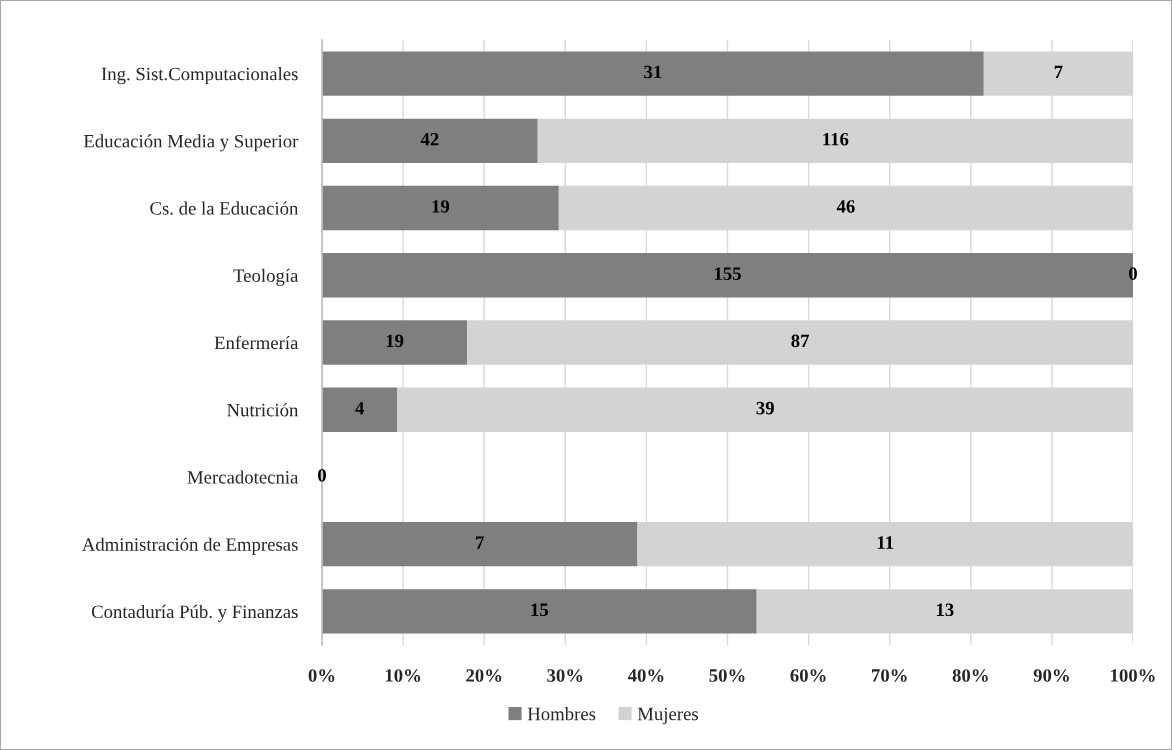  Describe the element at coordinates (836, 139) in the screenshot. I see `annotation: 116` at that location.